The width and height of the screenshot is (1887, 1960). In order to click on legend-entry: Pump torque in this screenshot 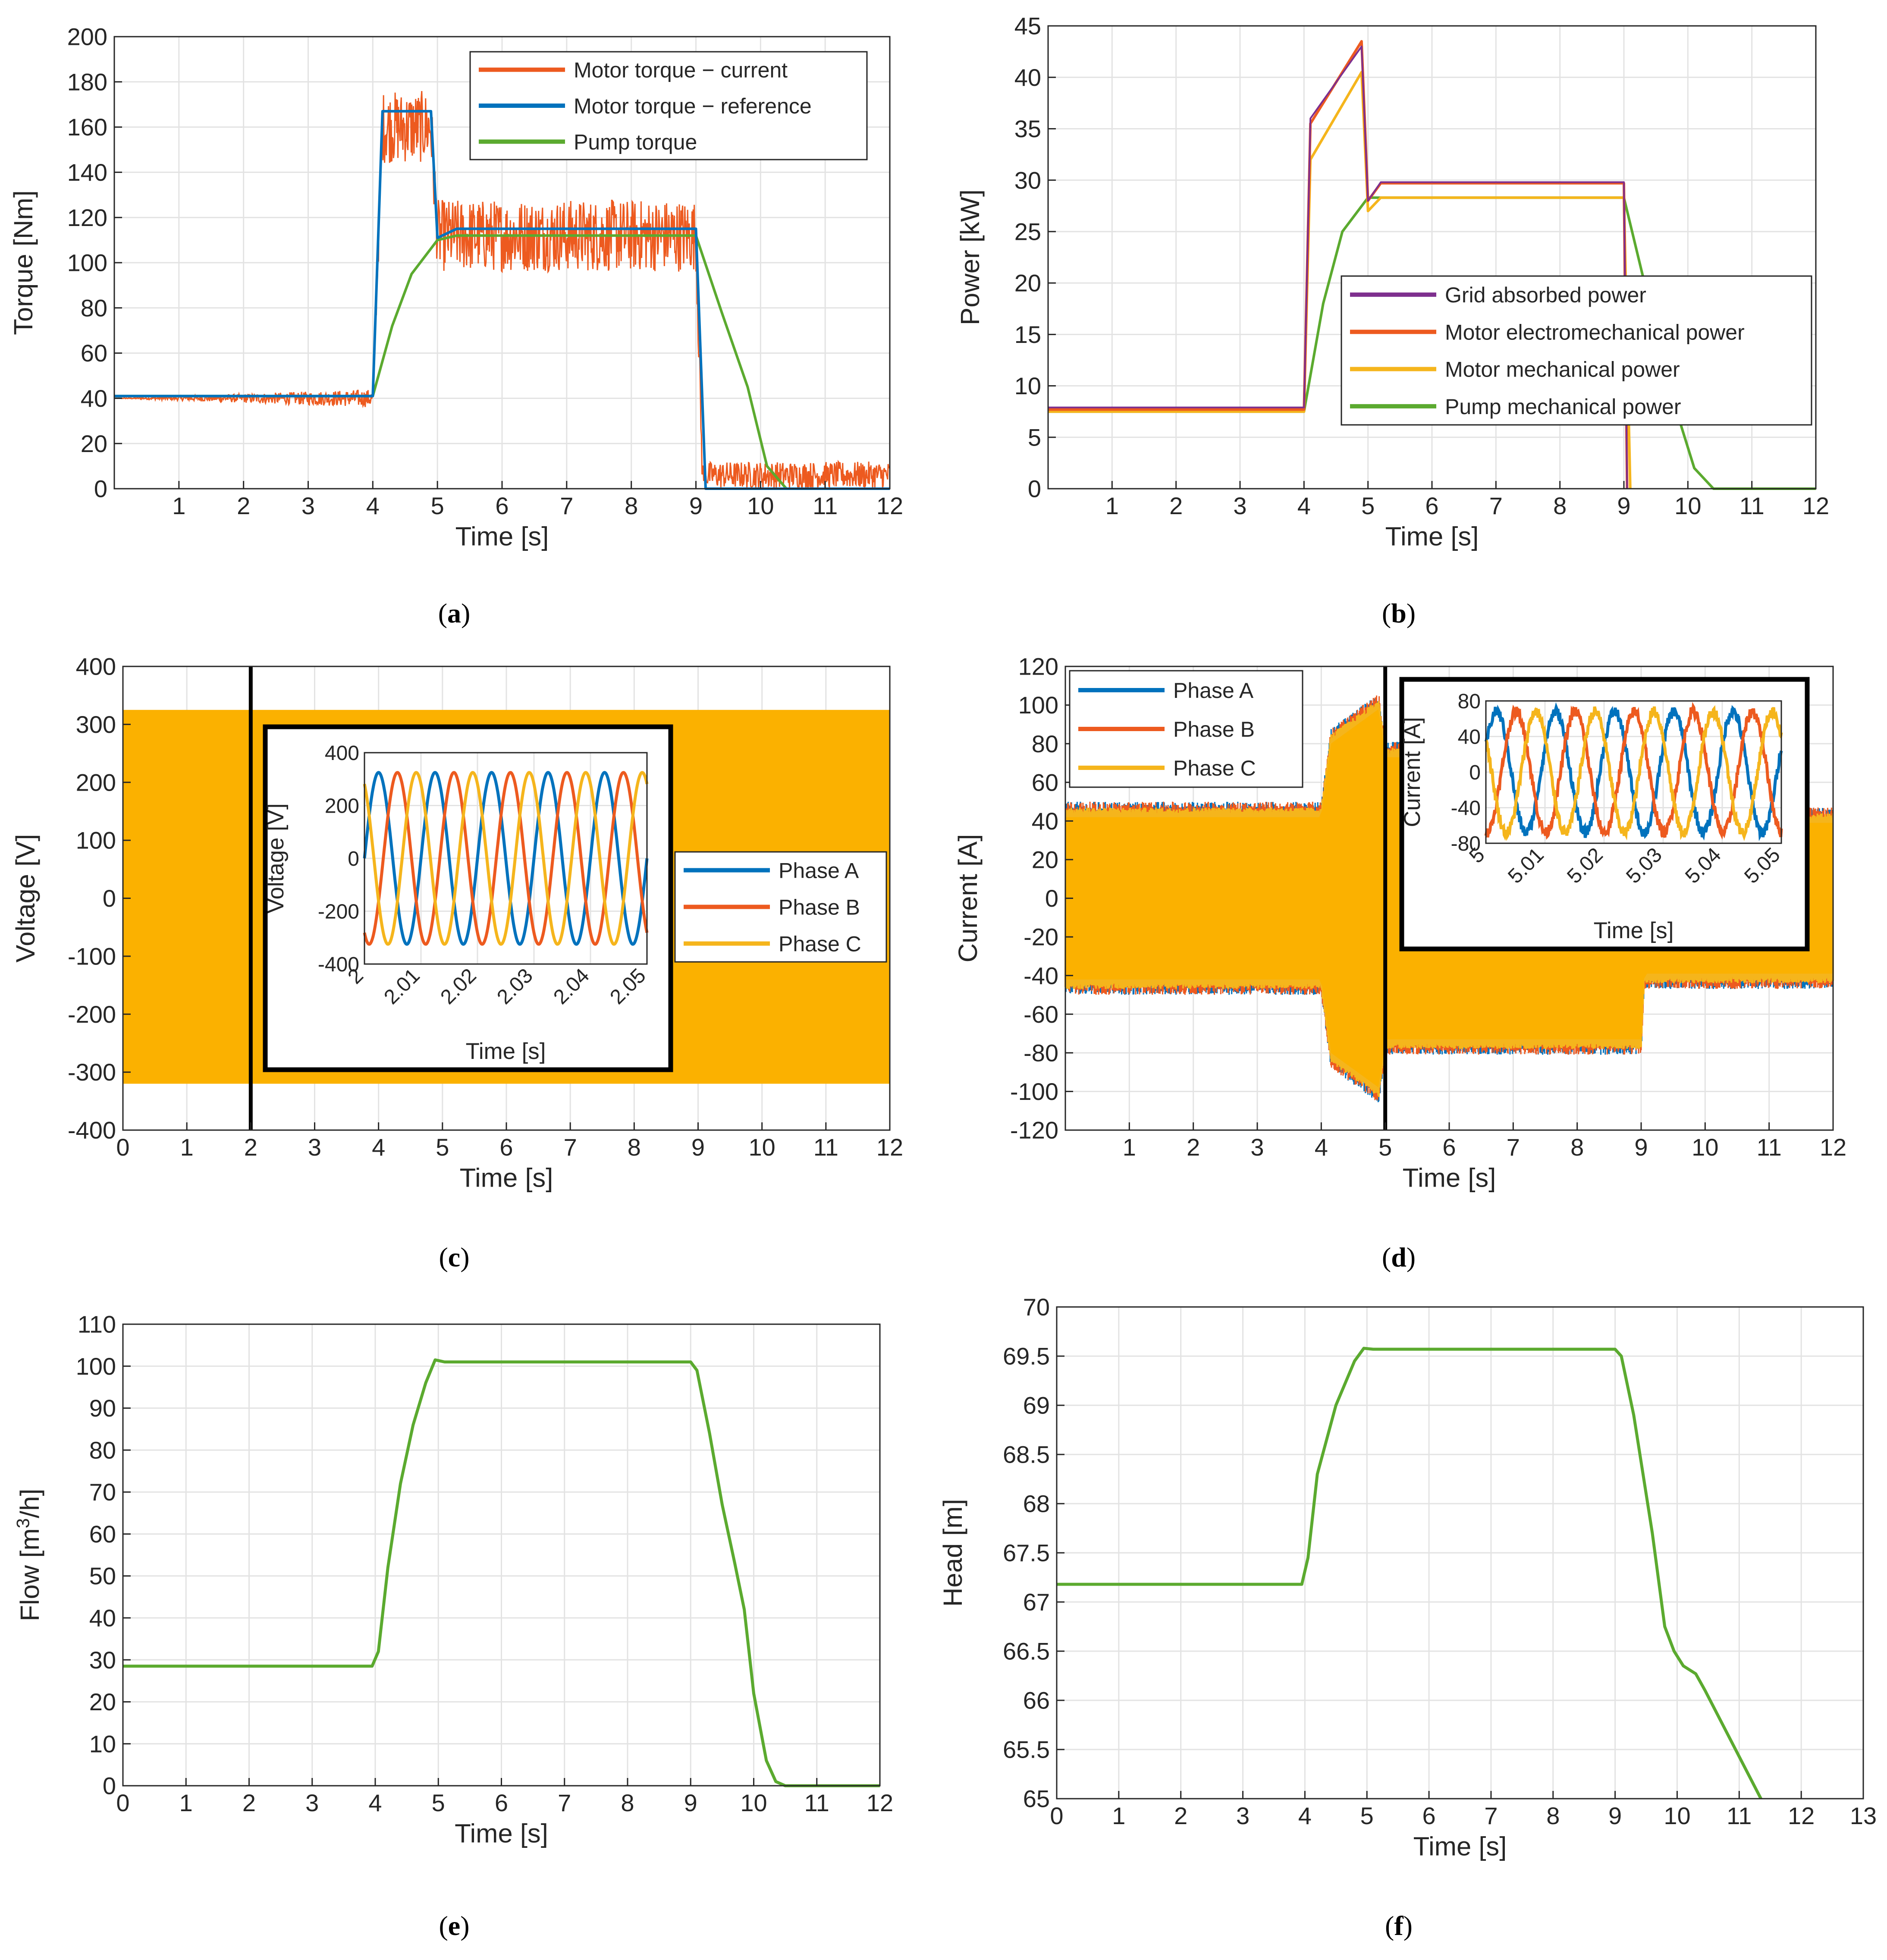, I will do `click(635, 142)`.